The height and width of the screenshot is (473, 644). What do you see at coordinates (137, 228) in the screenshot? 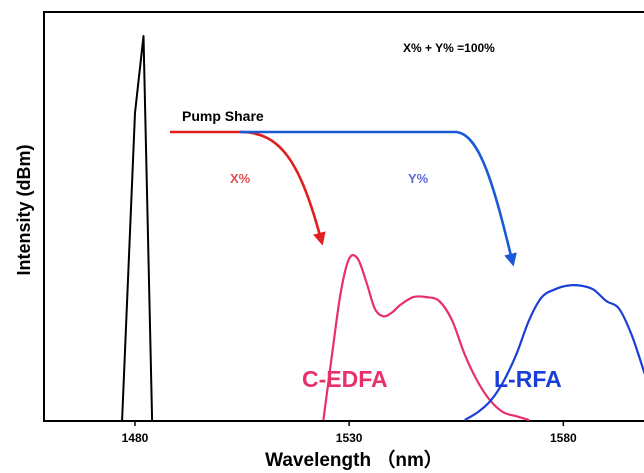
I see `pump-peak-line` at bounding box center [137, 228].